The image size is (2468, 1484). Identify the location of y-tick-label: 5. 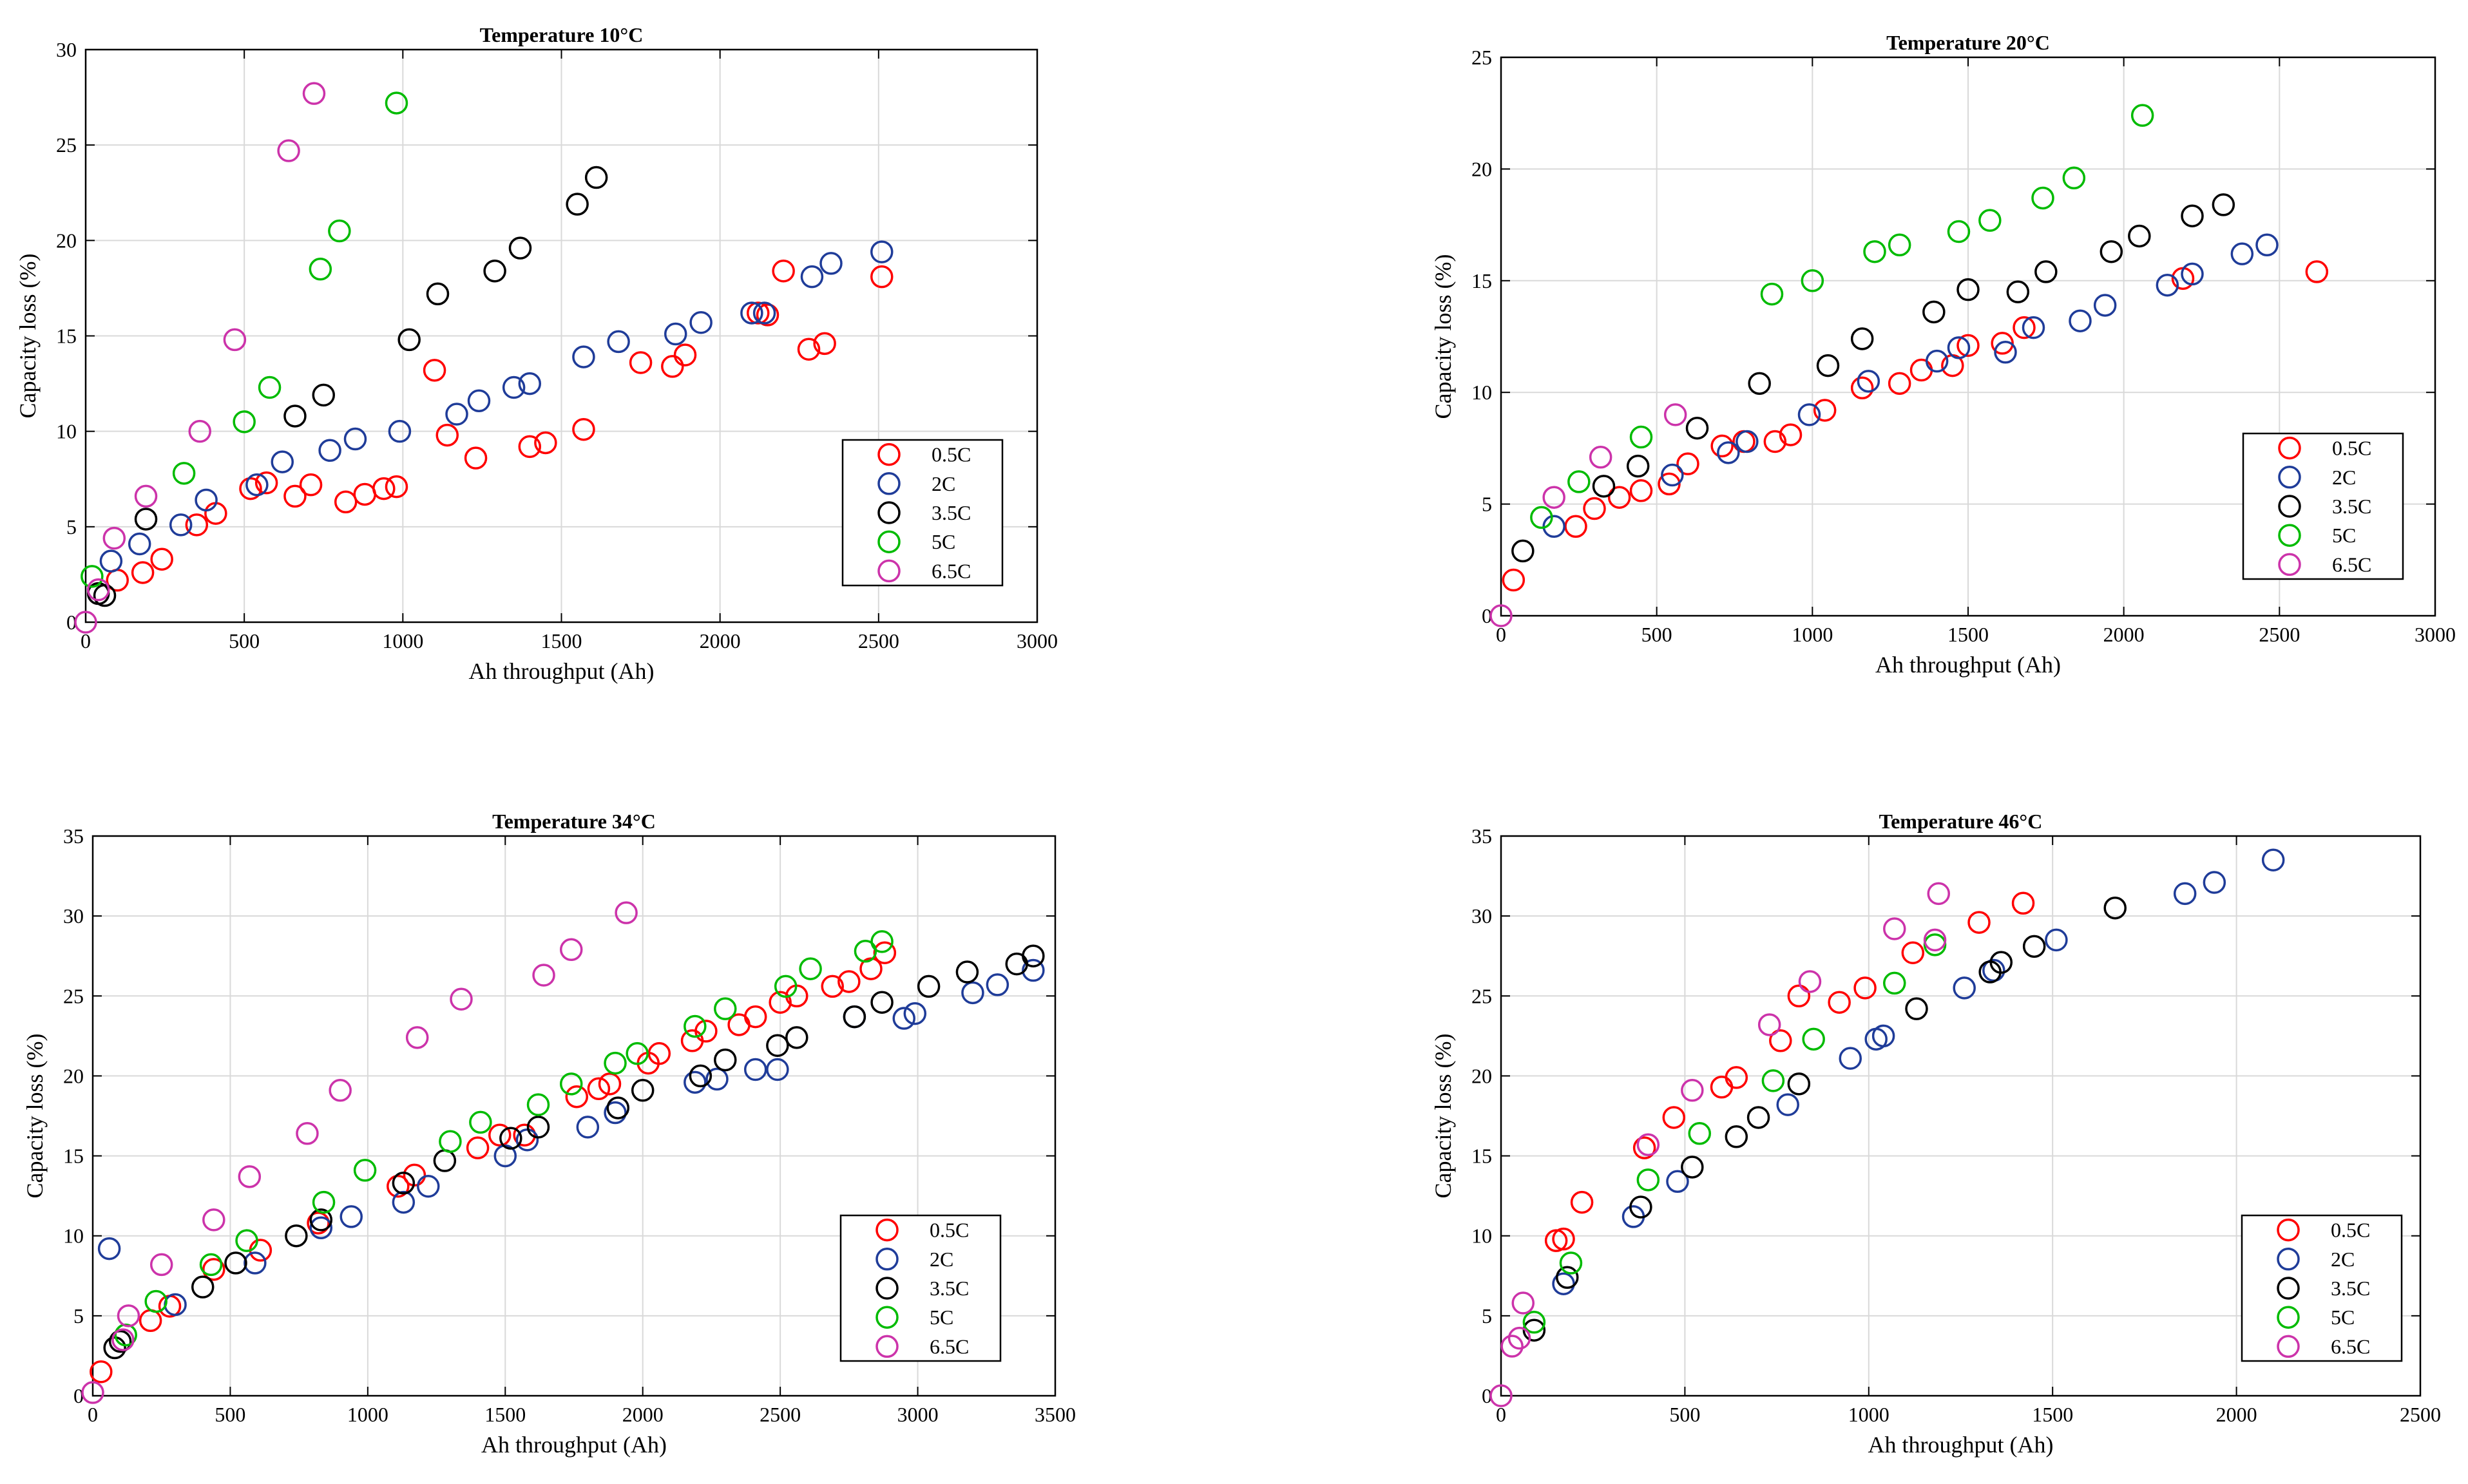
(1487, 1315).